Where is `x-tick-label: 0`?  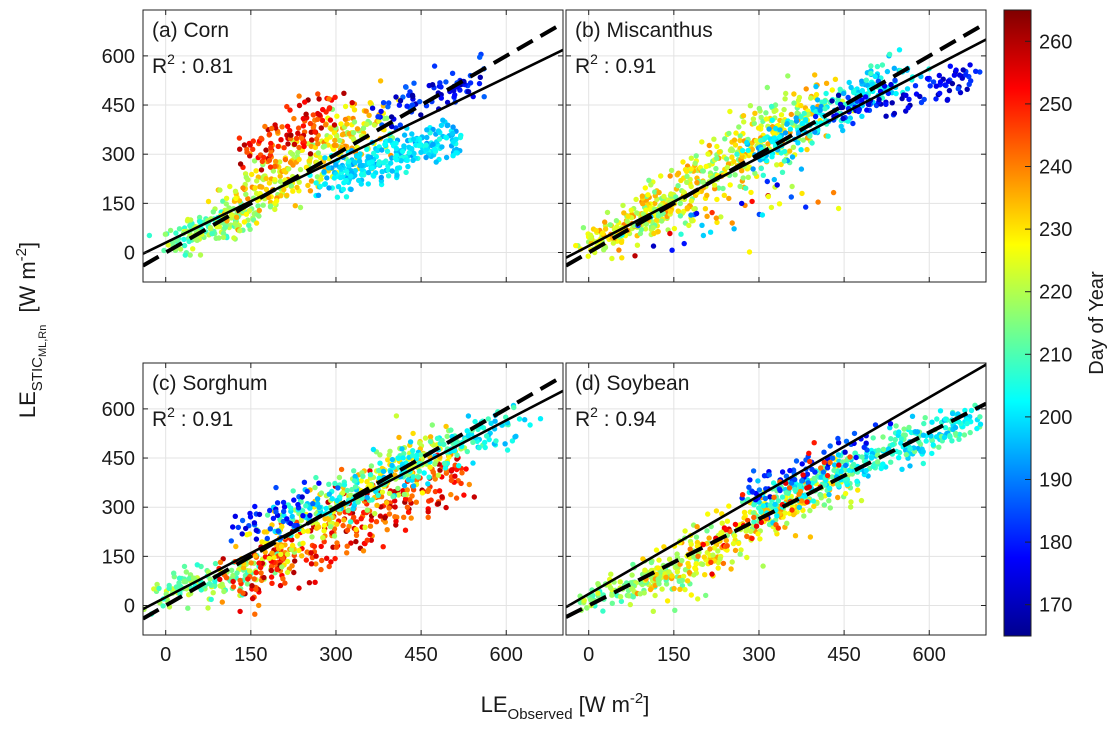 x-tick-label: 0 is located at coordinates (165, 655).